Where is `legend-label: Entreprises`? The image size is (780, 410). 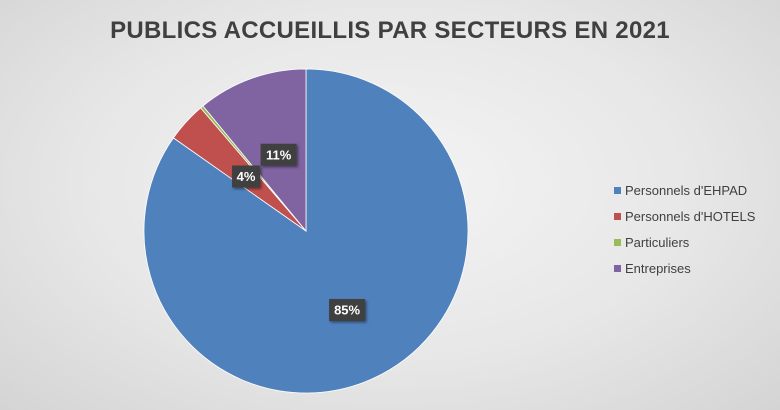
legend-label: Entreprises is located at coordinates (658, 268).